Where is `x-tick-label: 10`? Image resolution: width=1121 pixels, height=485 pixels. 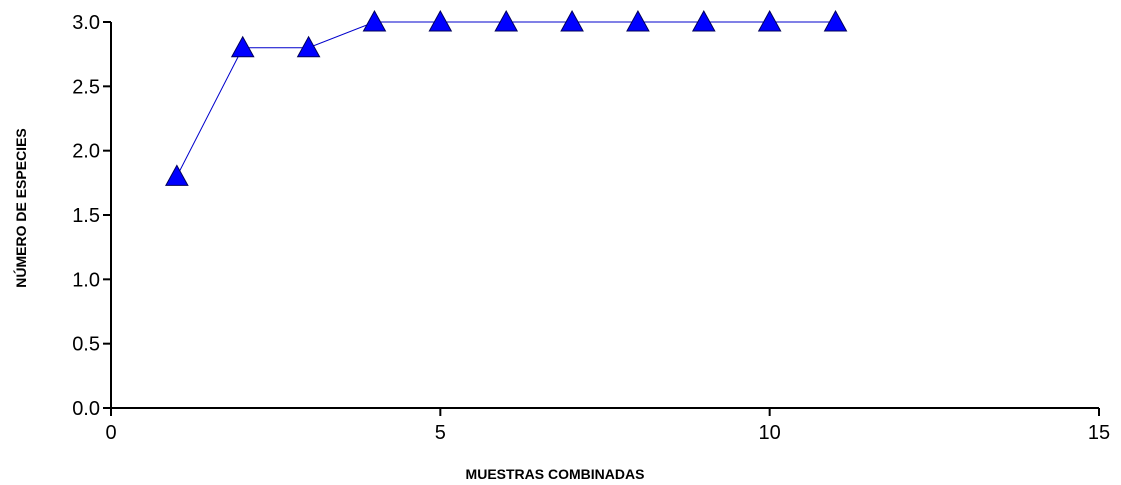 x-tick-label: 10 is located at coordinates (770, 433).